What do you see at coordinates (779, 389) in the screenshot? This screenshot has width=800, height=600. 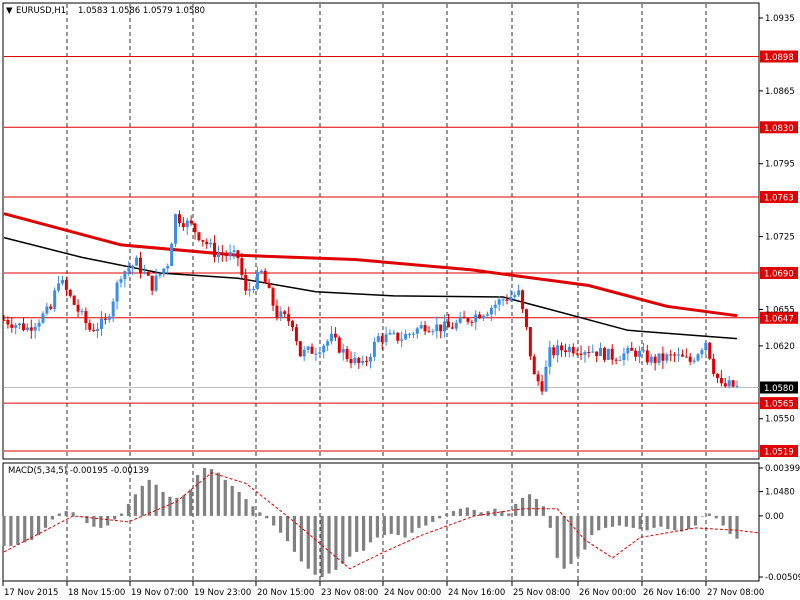 I see `current-price-label: 1.0580` at bounding box center [779, 389].